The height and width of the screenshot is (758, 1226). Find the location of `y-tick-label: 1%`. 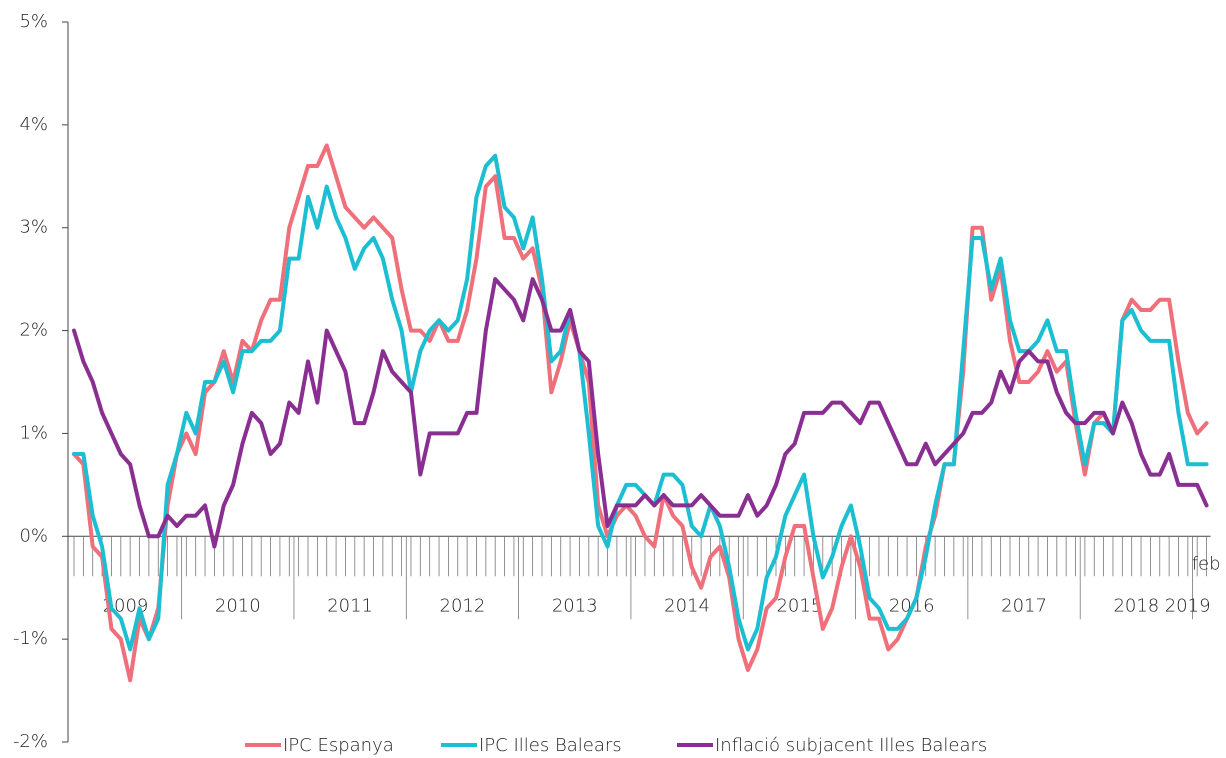

y-tick-label: 1% is located at coordinates (33, 432).